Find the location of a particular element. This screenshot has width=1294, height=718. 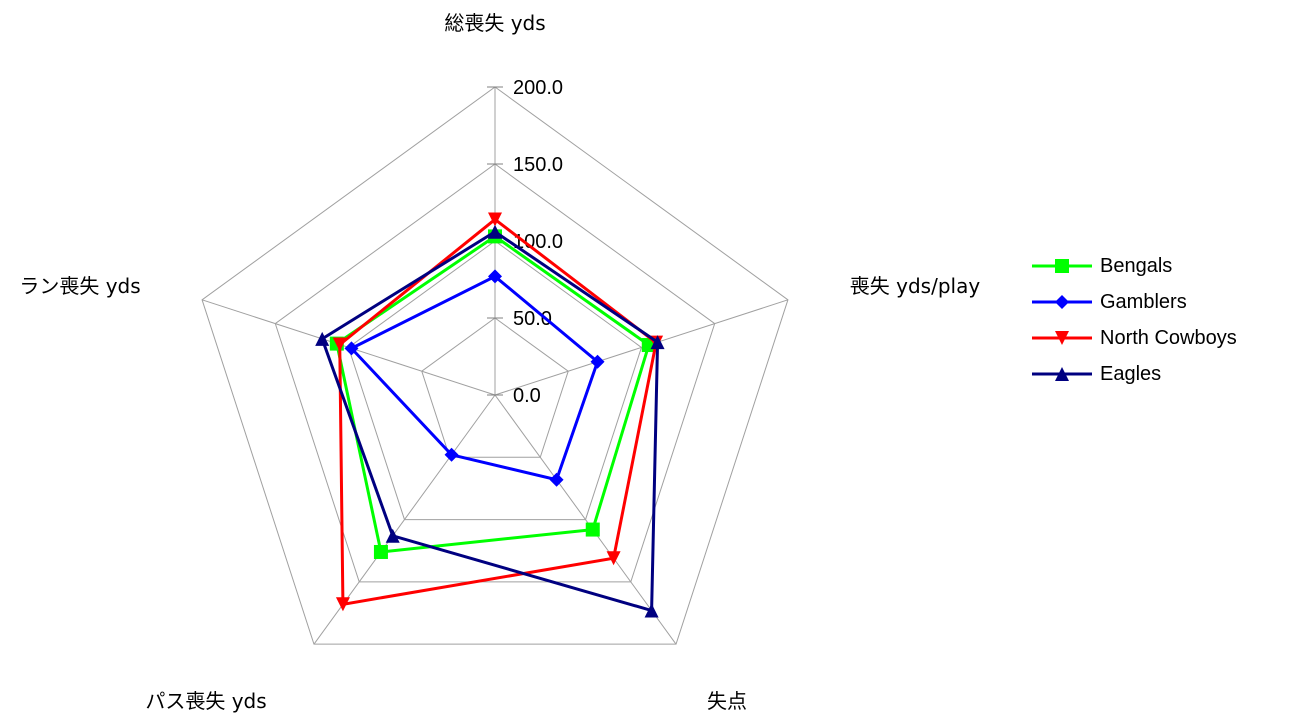

tick-label: 150.0 is located at coordinates (538, 165).